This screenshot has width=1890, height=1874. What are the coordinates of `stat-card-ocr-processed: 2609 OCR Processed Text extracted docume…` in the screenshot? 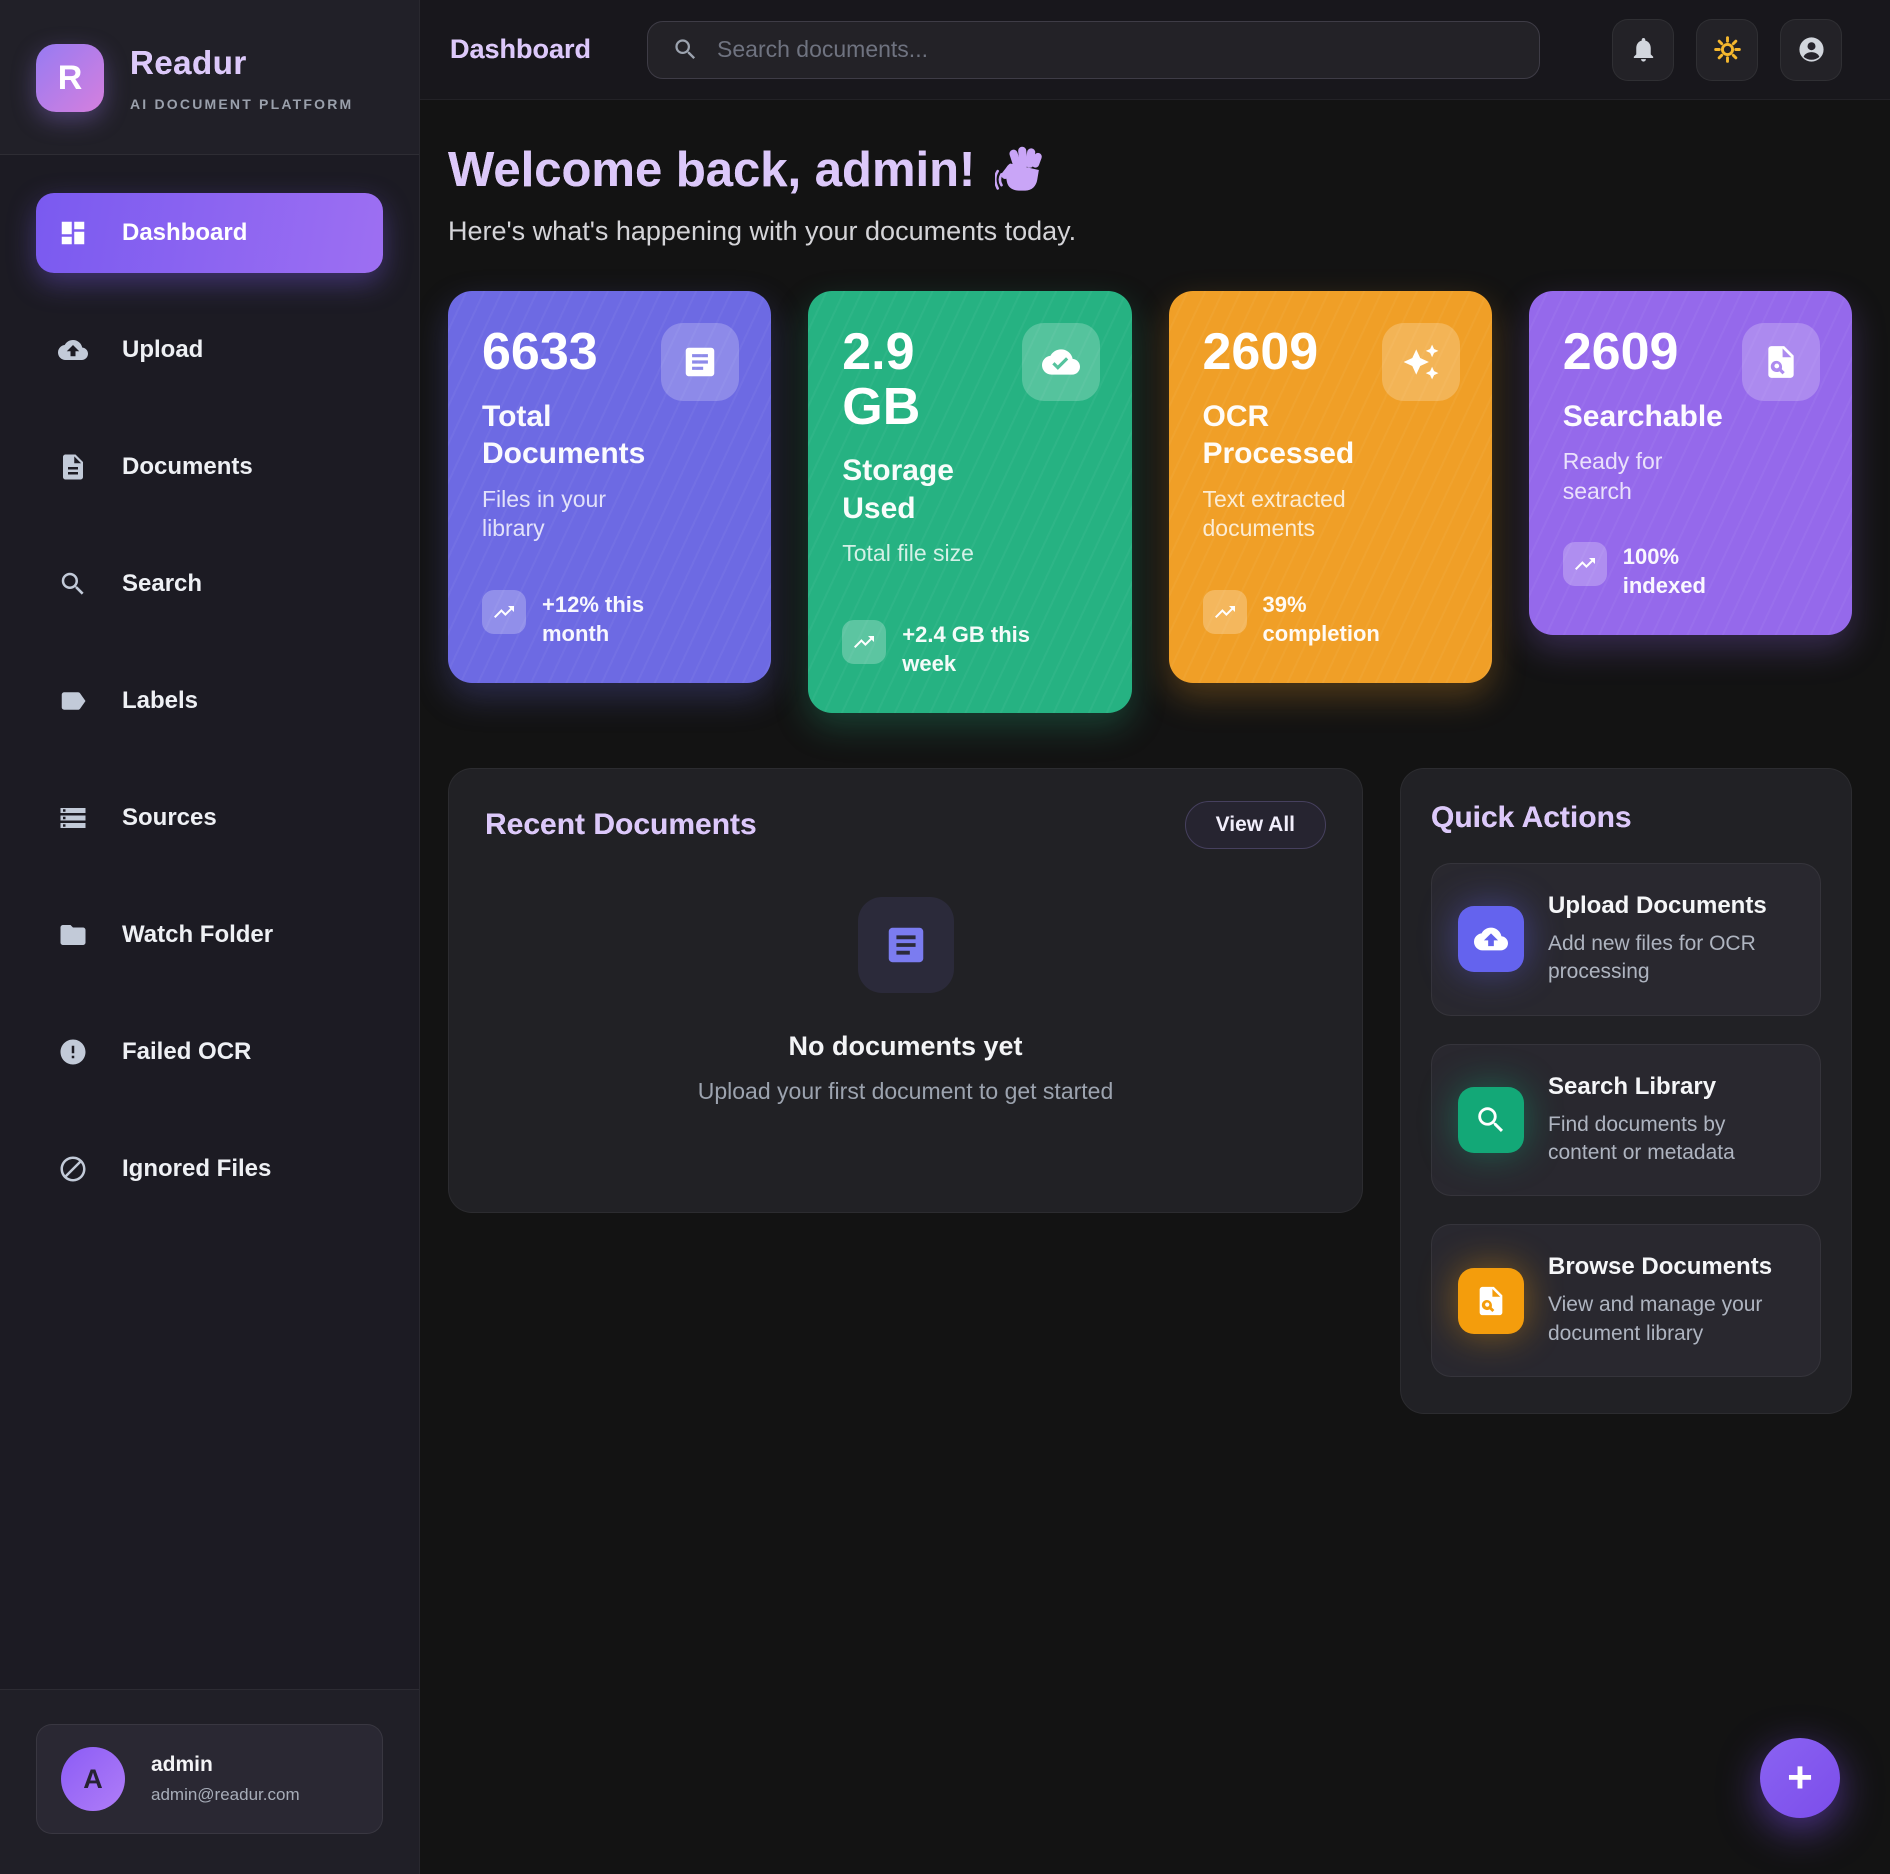 It's located at (1330, 487).